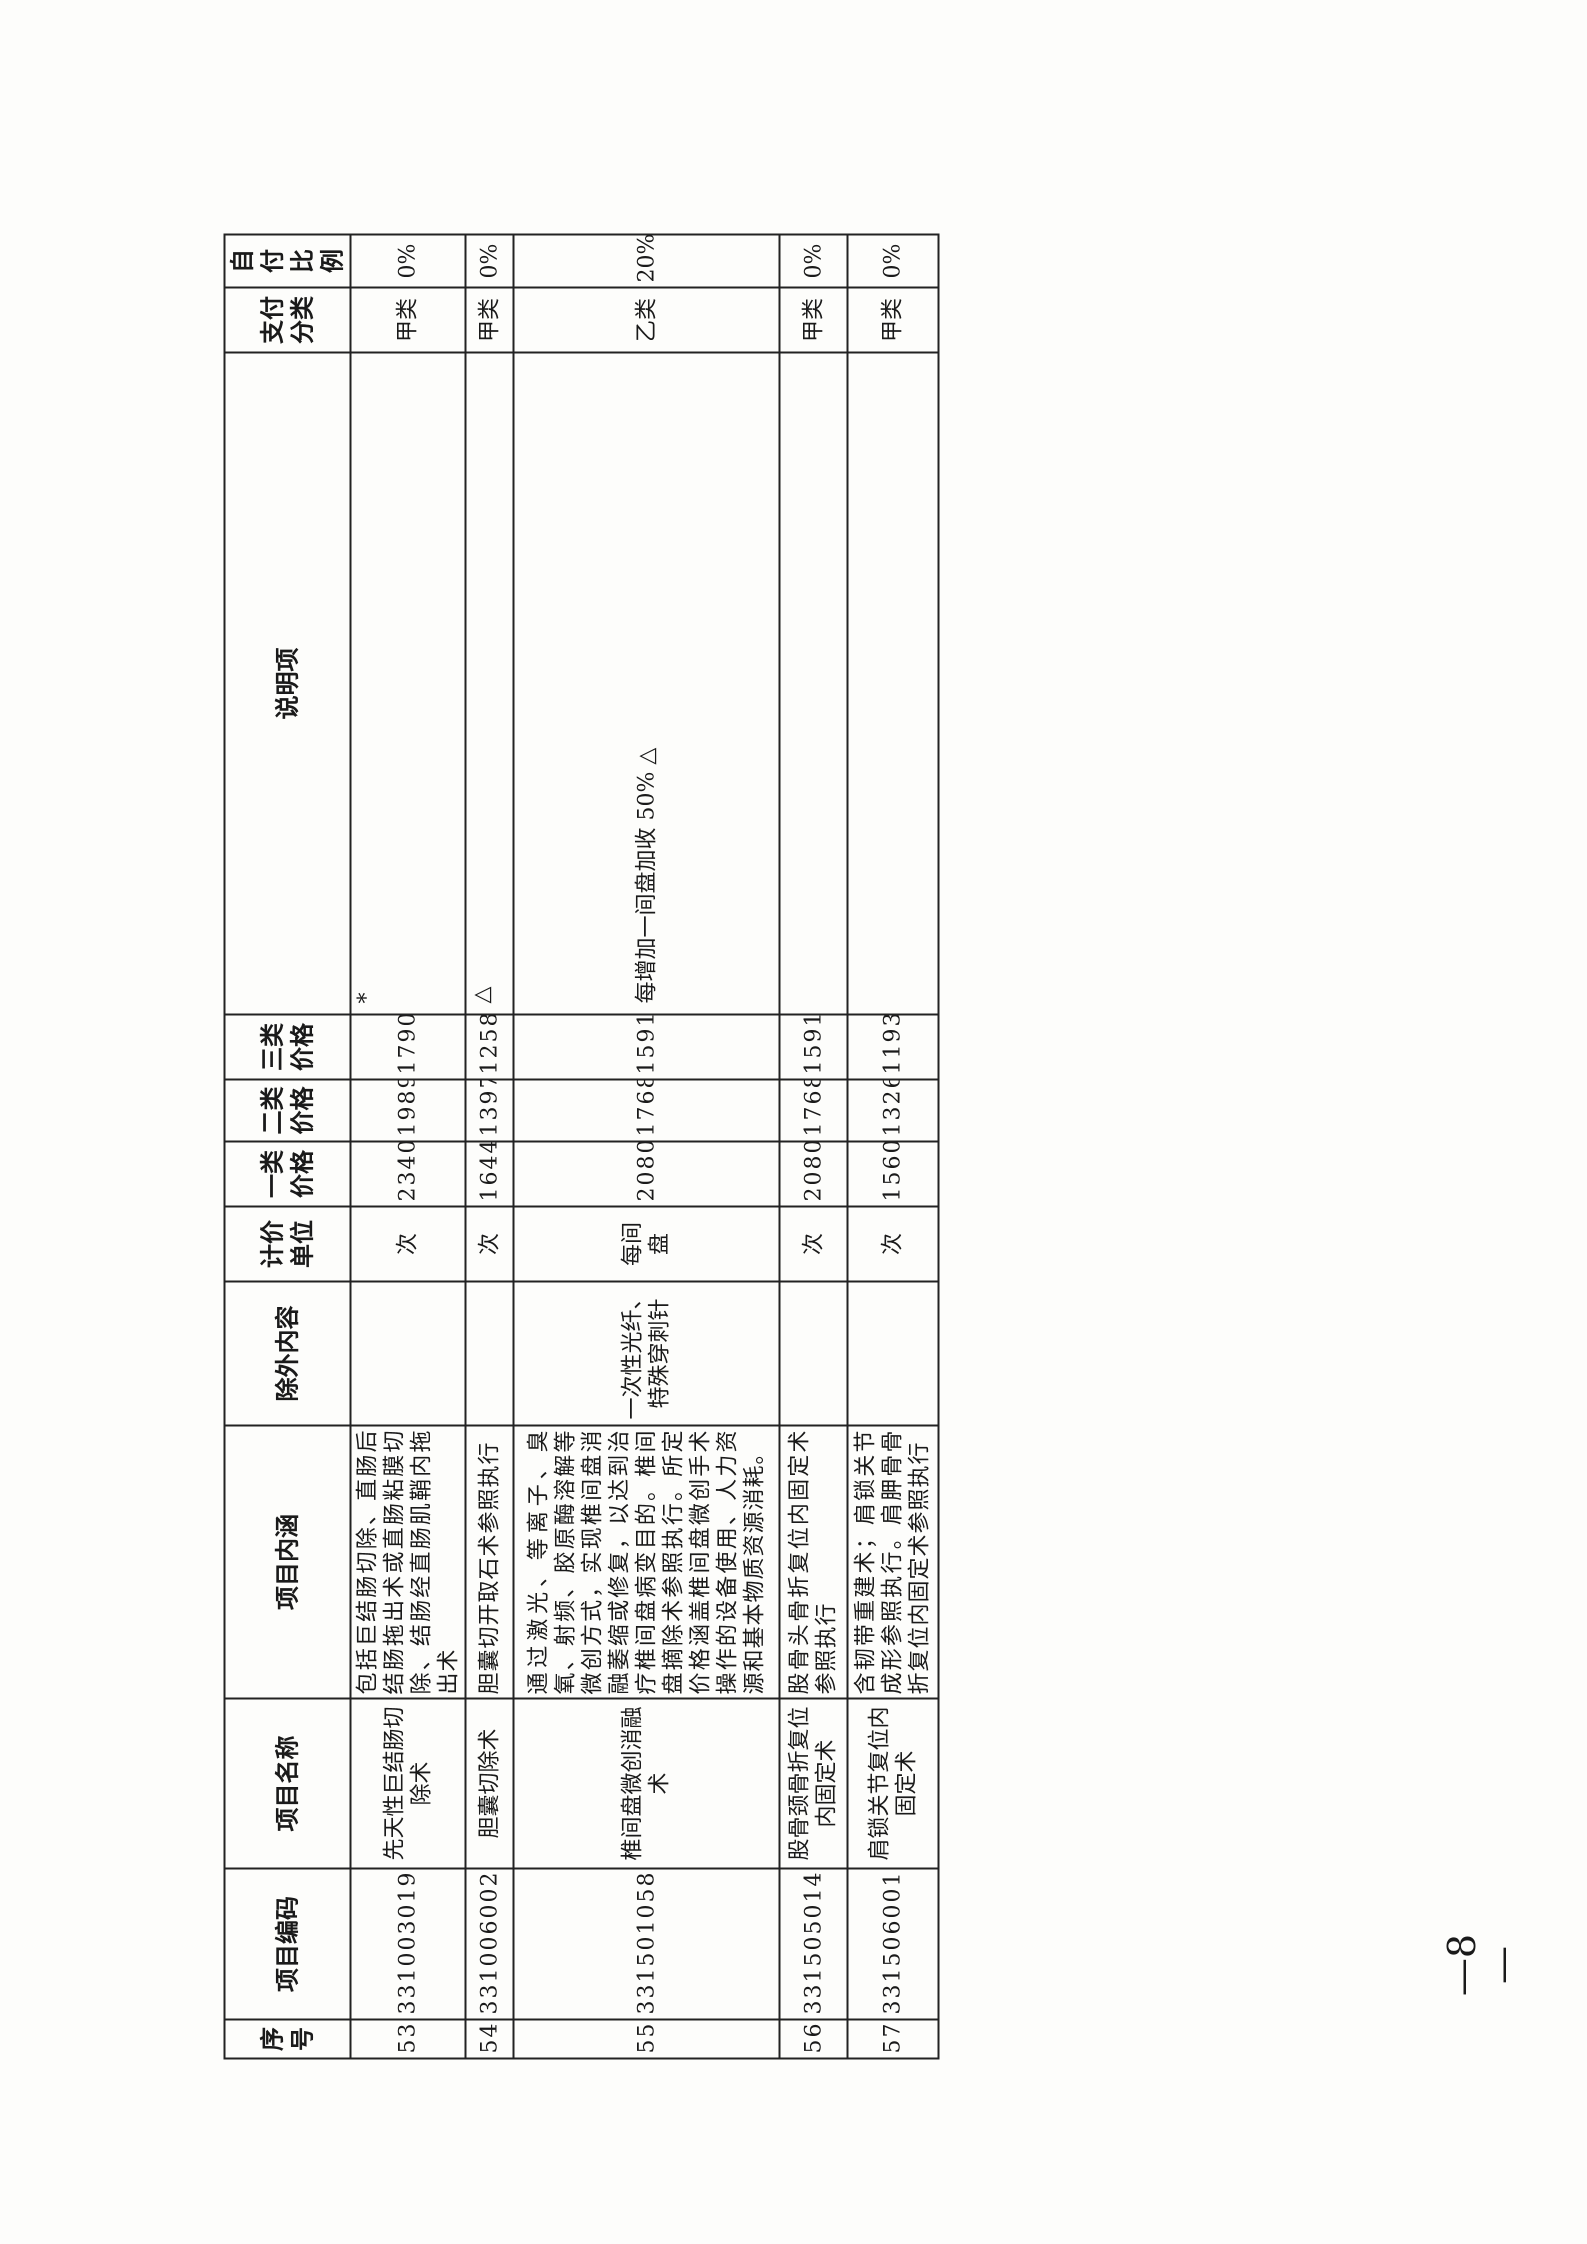 The height and width of the screenshot is (2244, 1587). I want to click on cell-p2: 1326, so click(893, 1110).